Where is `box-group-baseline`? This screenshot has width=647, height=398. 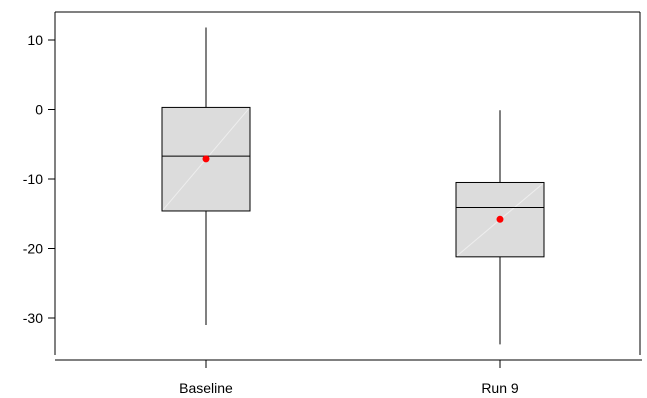 box-group-baseline is located at coordinates (206, 176).